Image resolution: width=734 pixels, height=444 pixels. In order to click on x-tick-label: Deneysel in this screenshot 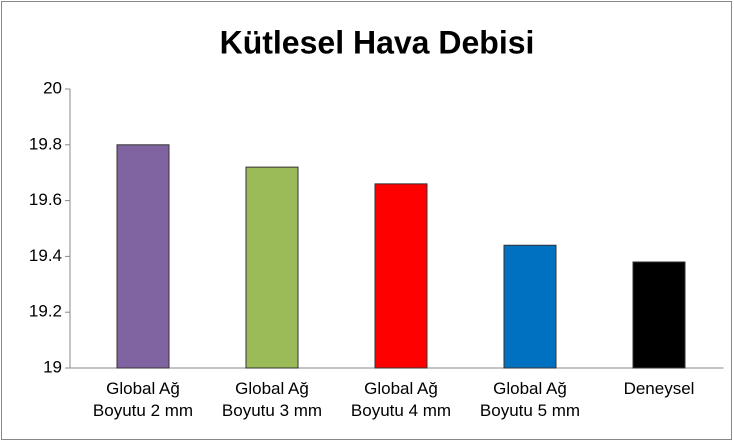, I will do `click(659, 388)`.